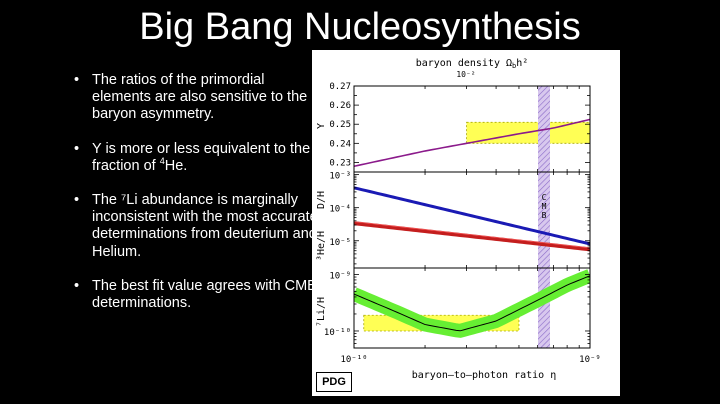 The image size is (720, 404). I want to click on panel-lithium-frame, so click(472, 308).